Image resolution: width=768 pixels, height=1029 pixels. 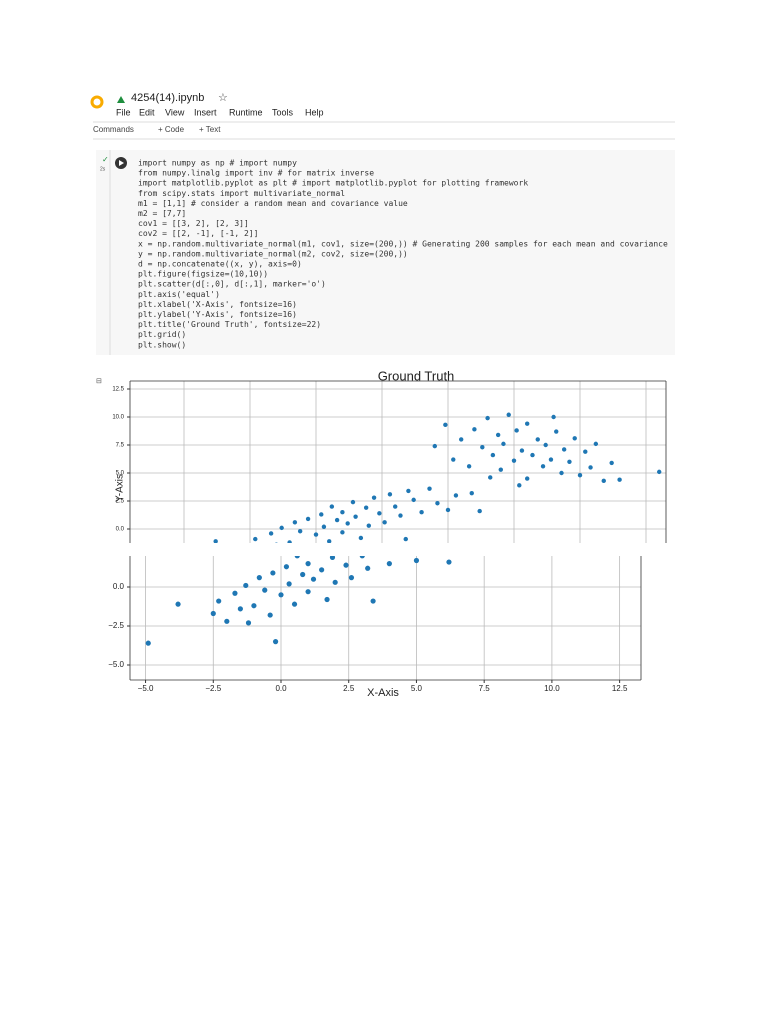 I want to click on code-line: plt.xlabel('X-Axis', fontsize=16), so click(x=217, y=304).